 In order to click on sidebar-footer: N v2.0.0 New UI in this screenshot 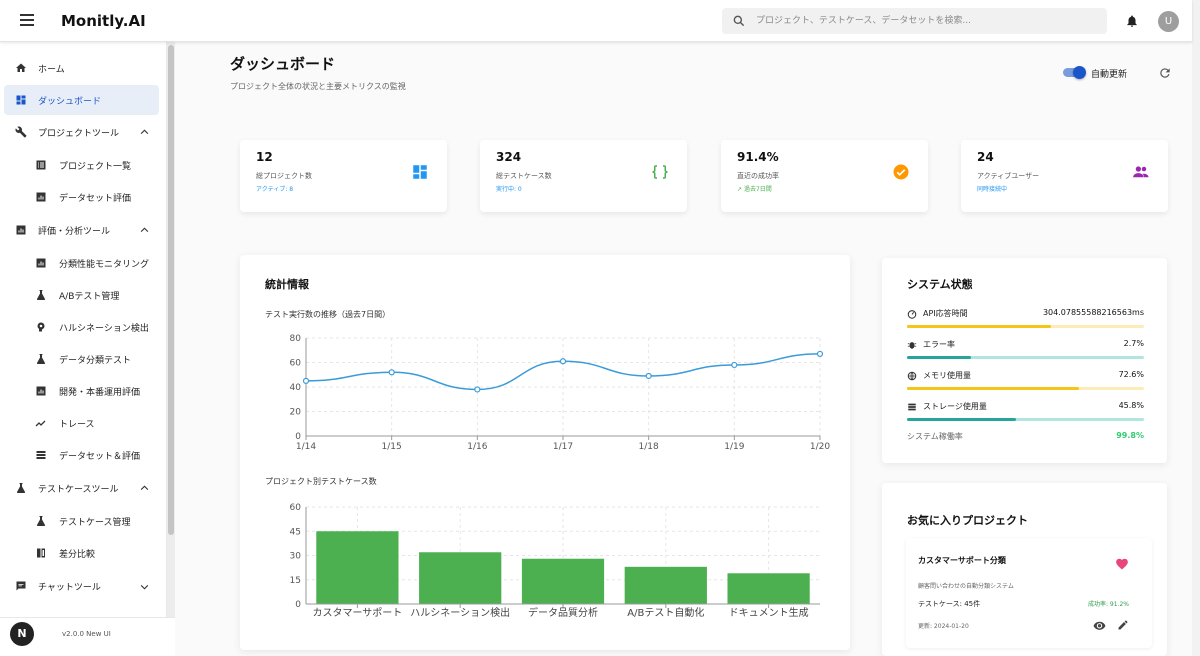, I will do `click(87, 636)`.